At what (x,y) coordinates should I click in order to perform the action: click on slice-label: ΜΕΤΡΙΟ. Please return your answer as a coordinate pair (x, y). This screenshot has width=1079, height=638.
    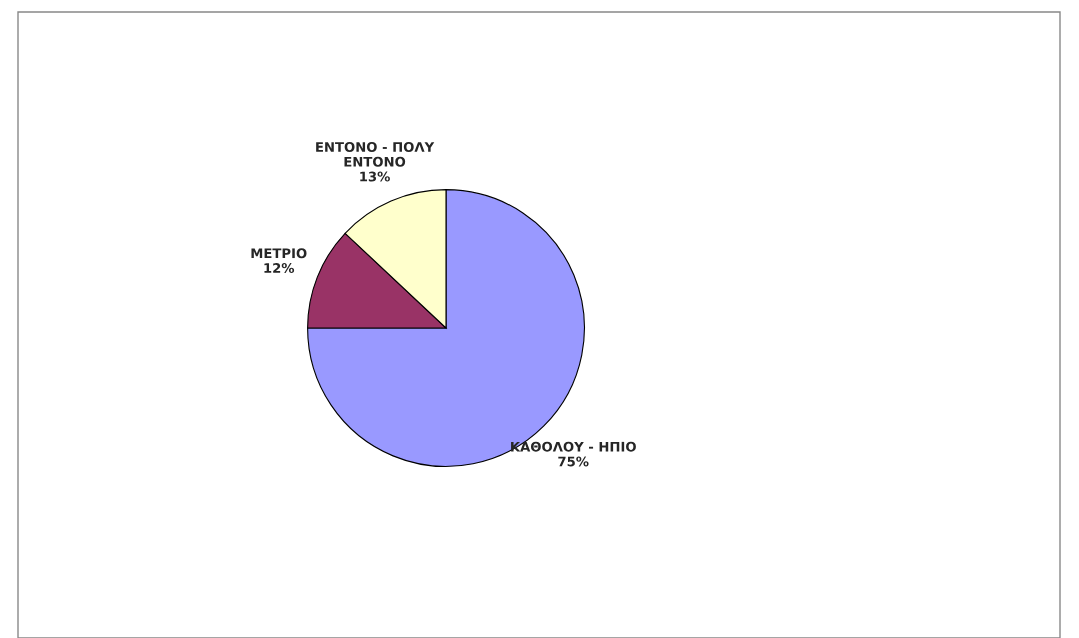
    Looking at the image, I should click on (279, 253).